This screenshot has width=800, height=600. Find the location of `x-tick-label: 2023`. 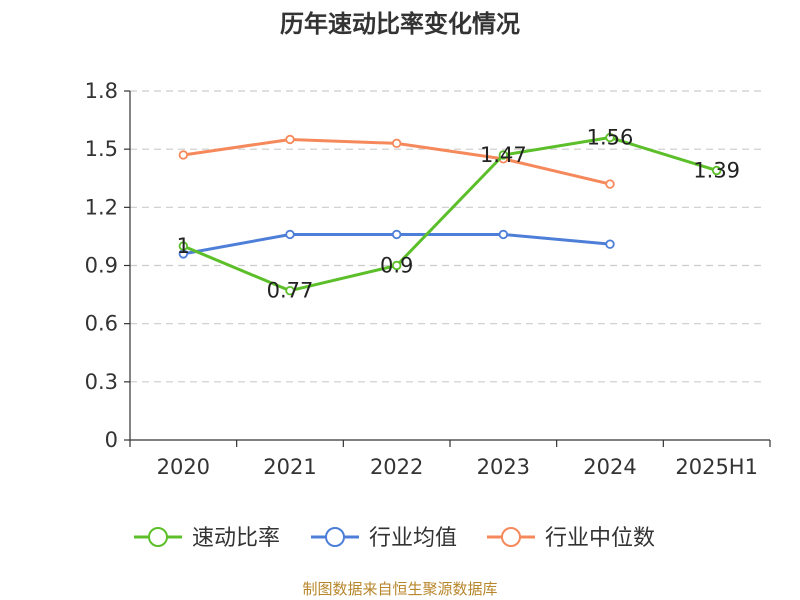

x-tick-label: 2023 is located at coordinates (503, 467).